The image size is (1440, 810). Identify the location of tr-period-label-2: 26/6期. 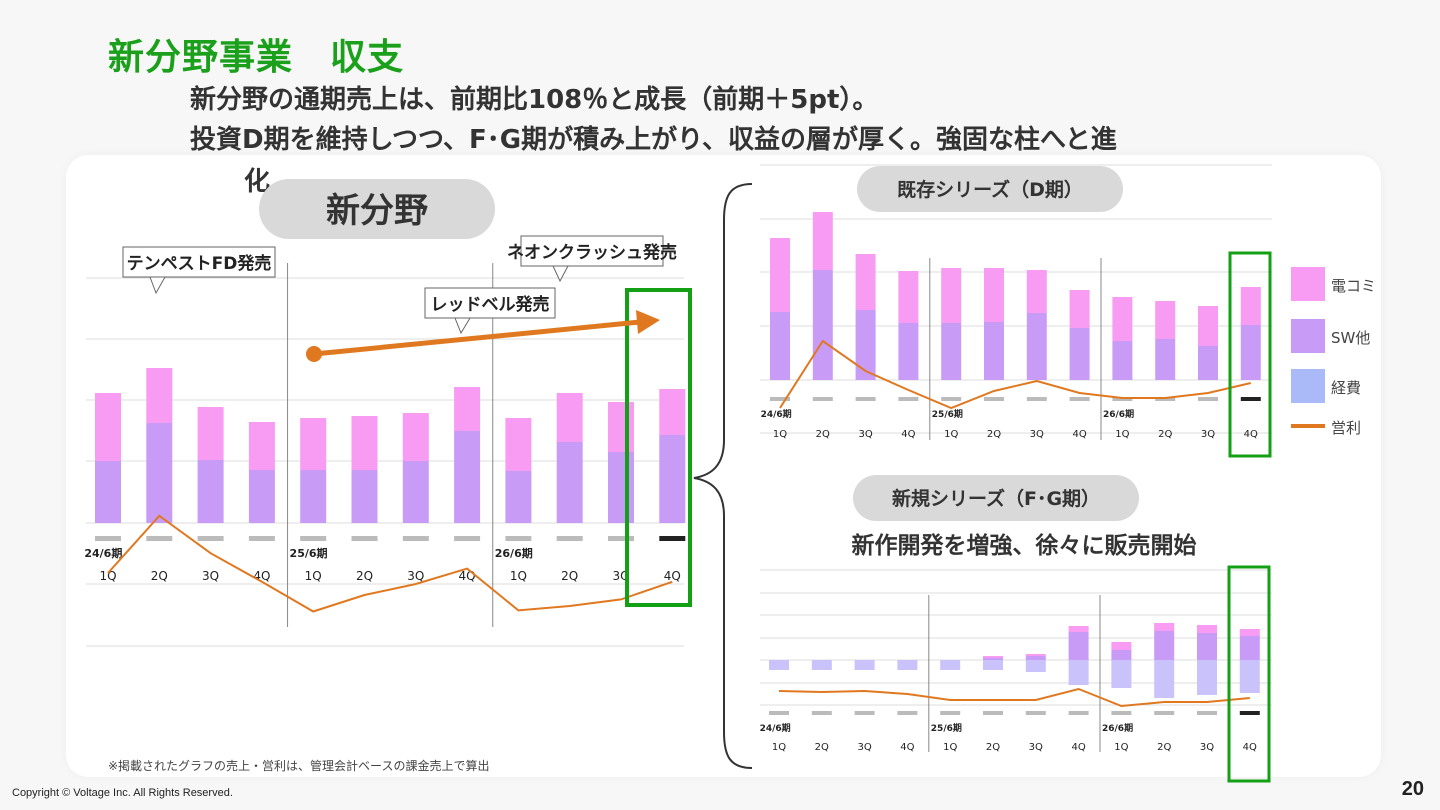
(1118, 414).